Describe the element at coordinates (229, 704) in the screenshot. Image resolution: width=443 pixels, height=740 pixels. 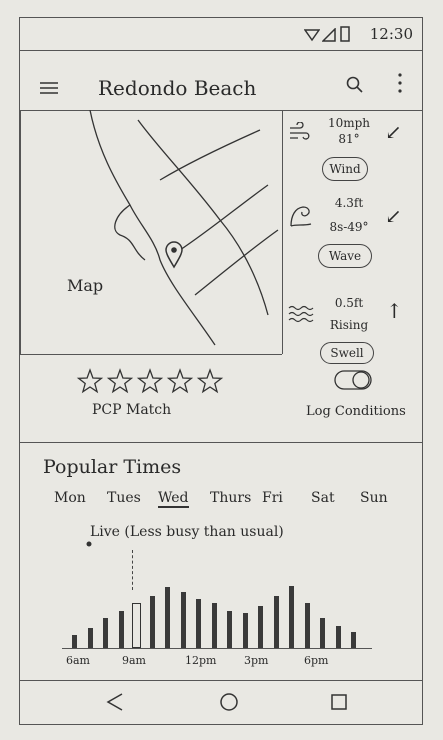
I see `home-icon` at that location.